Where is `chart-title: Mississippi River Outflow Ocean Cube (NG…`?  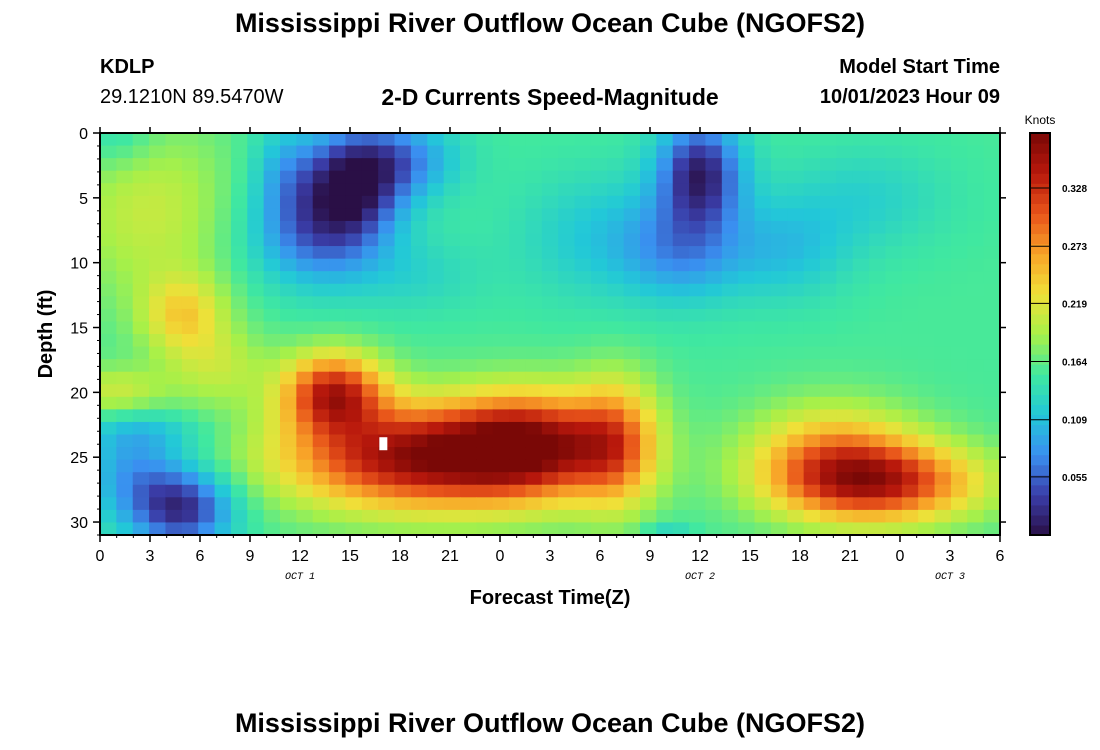
chart-title: Mississippi River Outflow Ocean Cube (NG… is located at coordinates (550, 23).